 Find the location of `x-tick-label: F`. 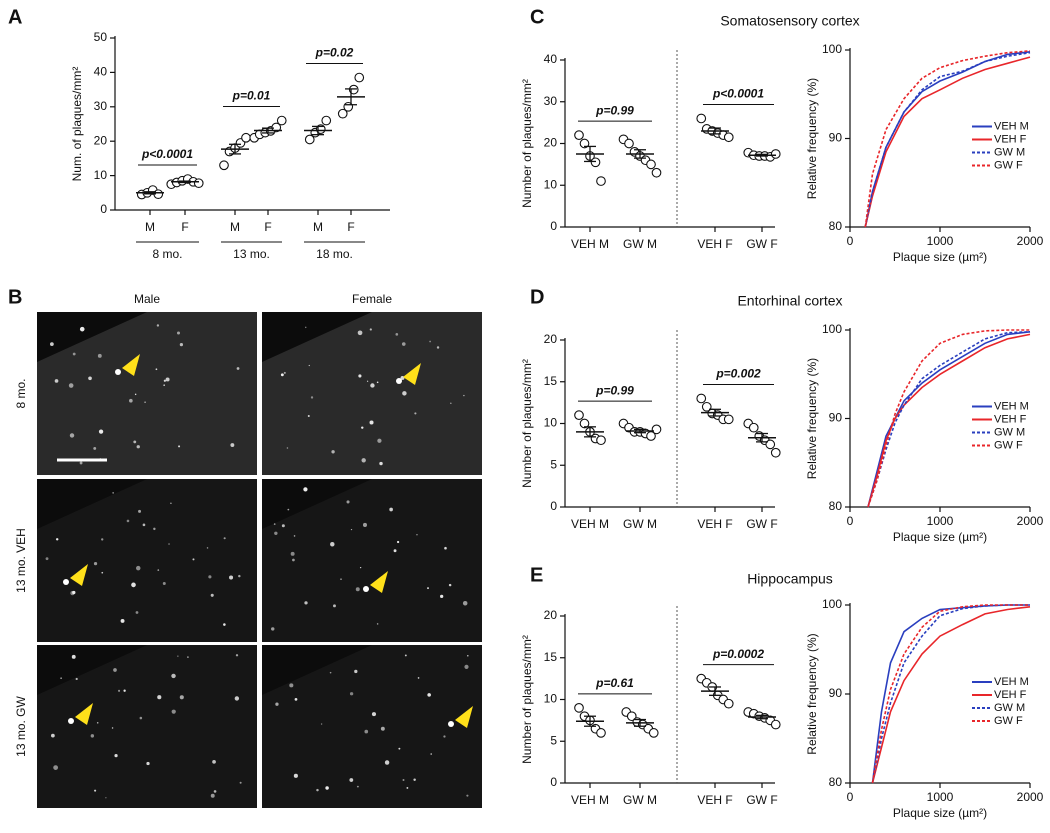

x-tick-label: F is located at coordinates (350, 227).